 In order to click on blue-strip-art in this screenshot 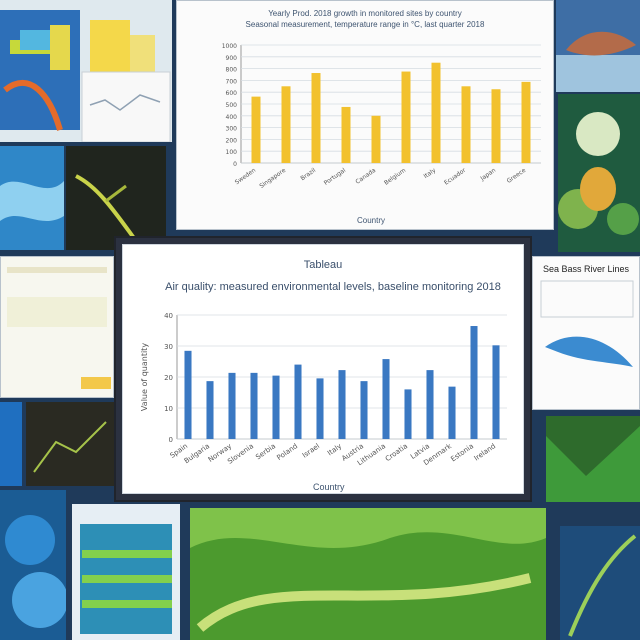, I will do `click(11, 444)`.